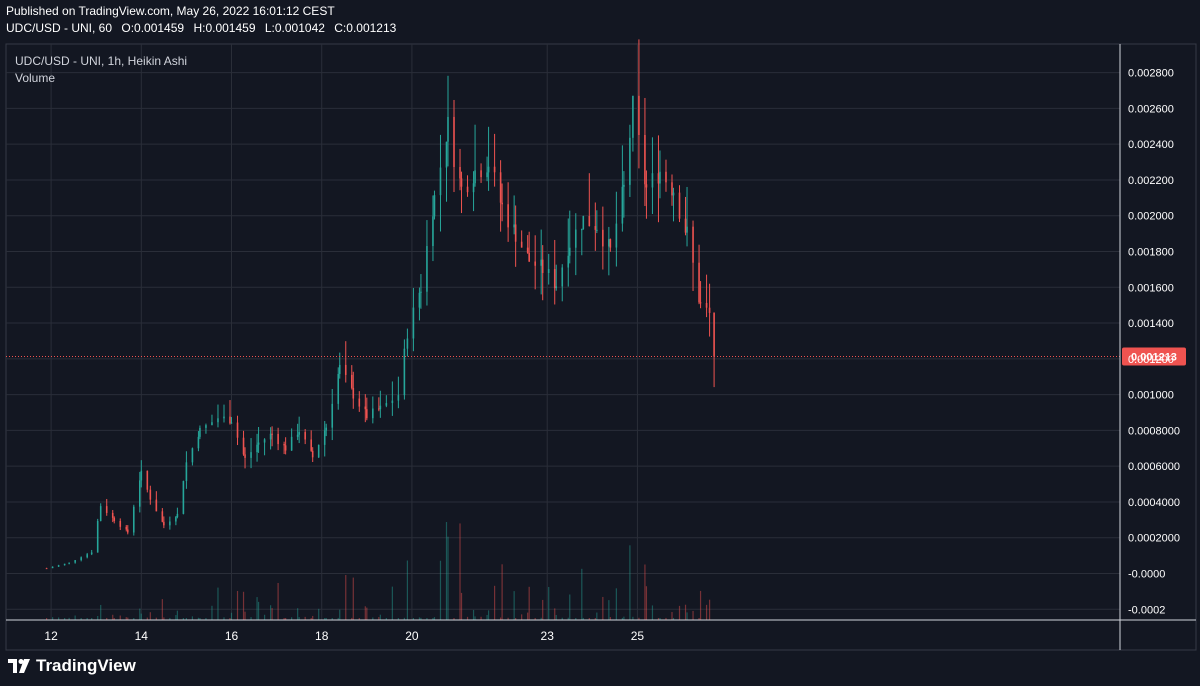 This screenshot has width=1200, height=686. I want to click on time-tick-label: 25, so click(638, 636).